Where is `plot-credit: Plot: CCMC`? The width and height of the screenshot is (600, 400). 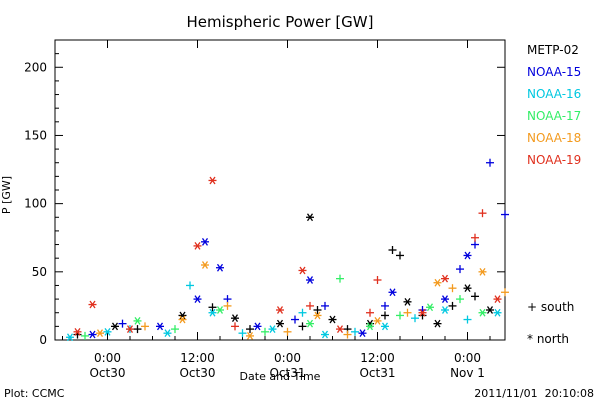 plot-credit: Plot: CCMC is located at coordinates (34, 393).